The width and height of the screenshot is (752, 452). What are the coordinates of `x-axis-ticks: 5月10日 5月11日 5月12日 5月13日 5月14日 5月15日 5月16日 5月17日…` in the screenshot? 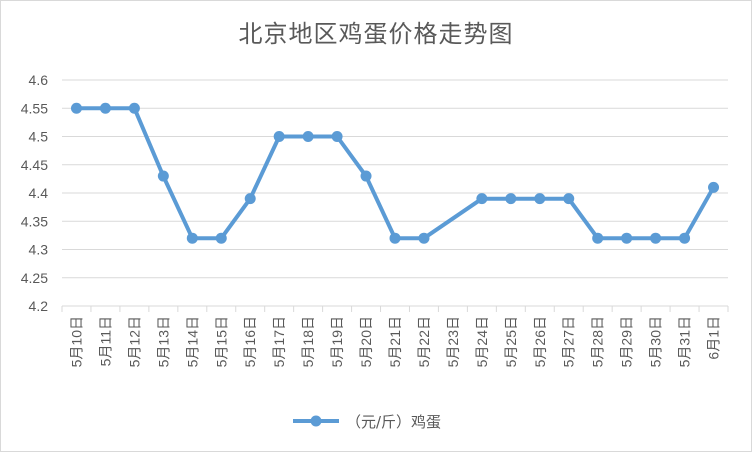 It's located at (395, 336).